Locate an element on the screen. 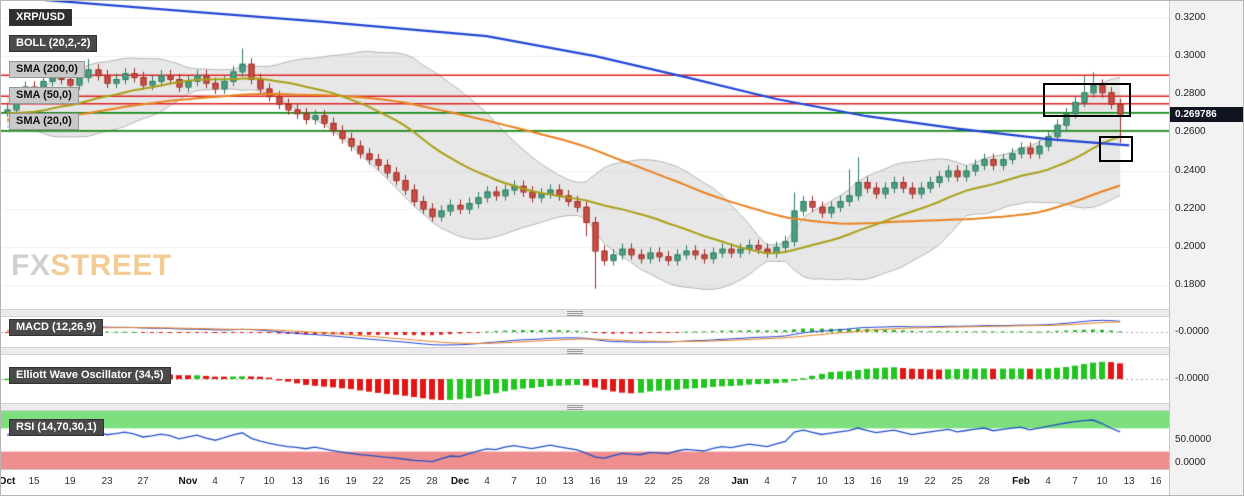  price-axis-label: 0.1800 is located at coordinates (1190, 284).